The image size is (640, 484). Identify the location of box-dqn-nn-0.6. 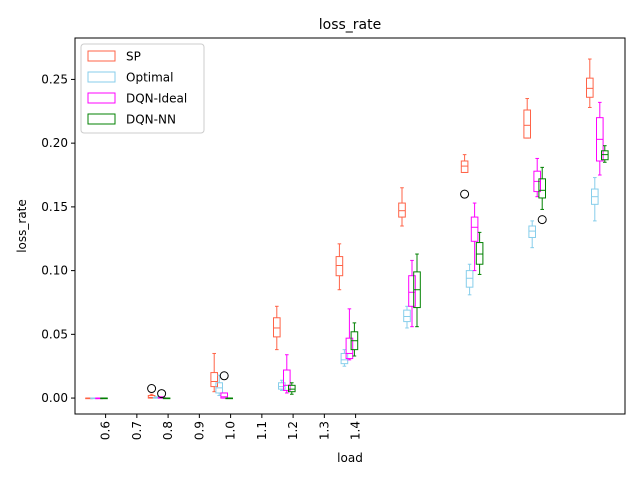
(104, 398).